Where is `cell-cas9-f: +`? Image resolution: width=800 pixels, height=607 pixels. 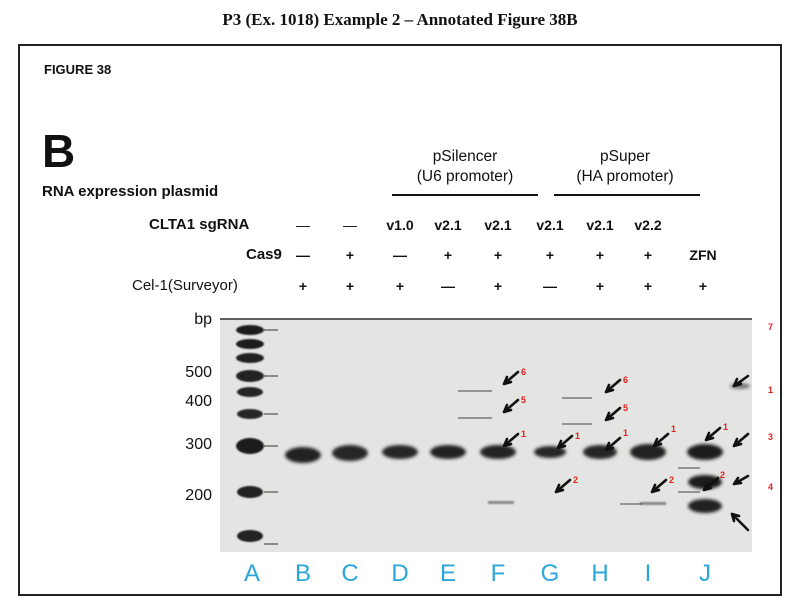 cell-cas9-f: + is located at coordinates (498, 255).